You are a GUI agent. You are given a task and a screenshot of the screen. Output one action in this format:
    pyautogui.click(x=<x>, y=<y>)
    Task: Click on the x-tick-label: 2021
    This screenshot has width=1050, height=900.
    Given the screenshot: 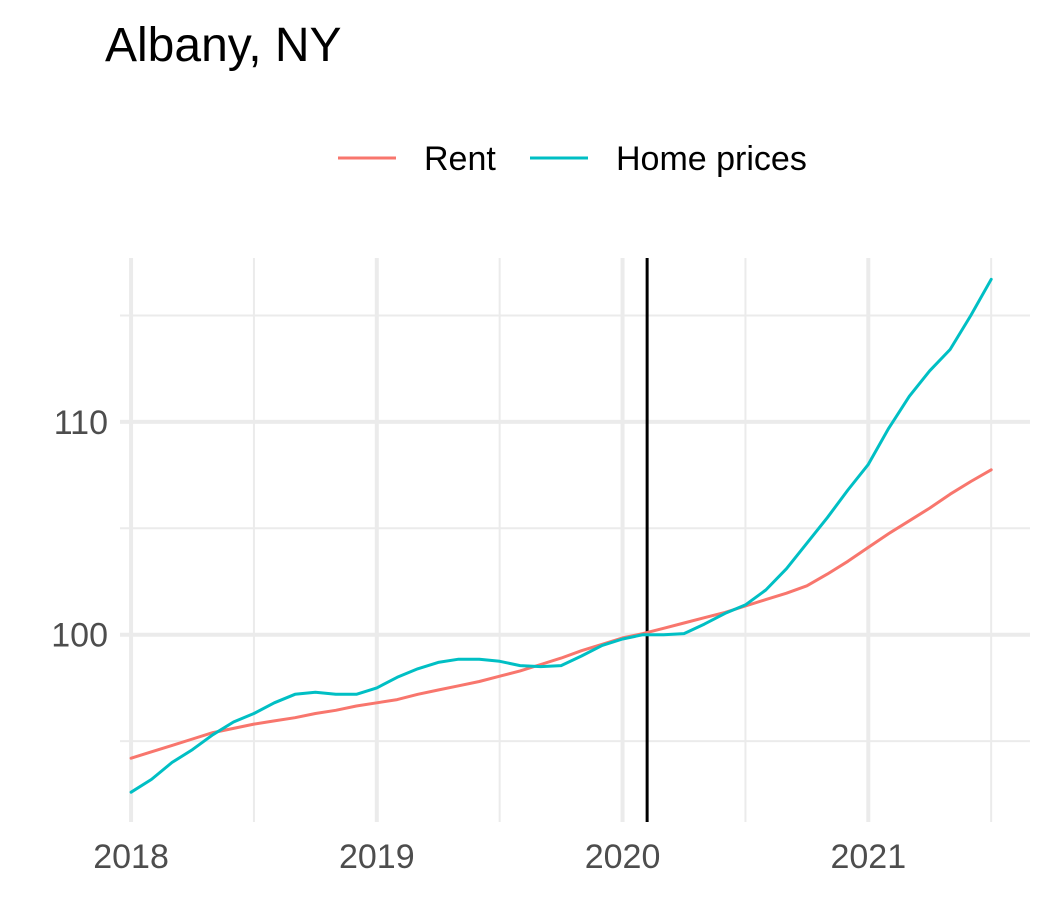 What is the action you would take?
    pyautogui.click(x=868, y=857)
    